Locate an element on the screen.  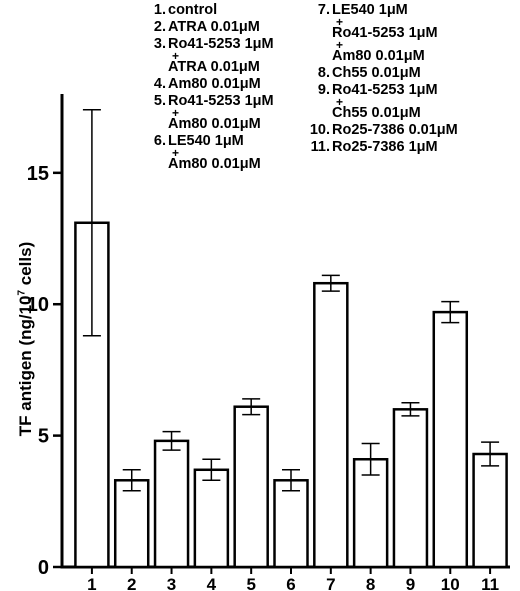
x-axis-ticks: 1 2 3 4 5 6 7 8 9 10 11 is located at coordinates (293, 579).